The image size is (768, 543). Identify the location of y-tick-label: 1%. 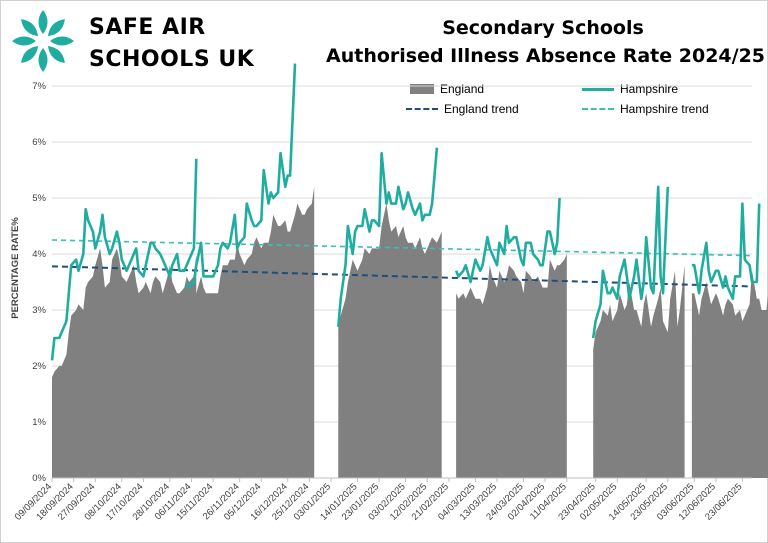
(39, 422).